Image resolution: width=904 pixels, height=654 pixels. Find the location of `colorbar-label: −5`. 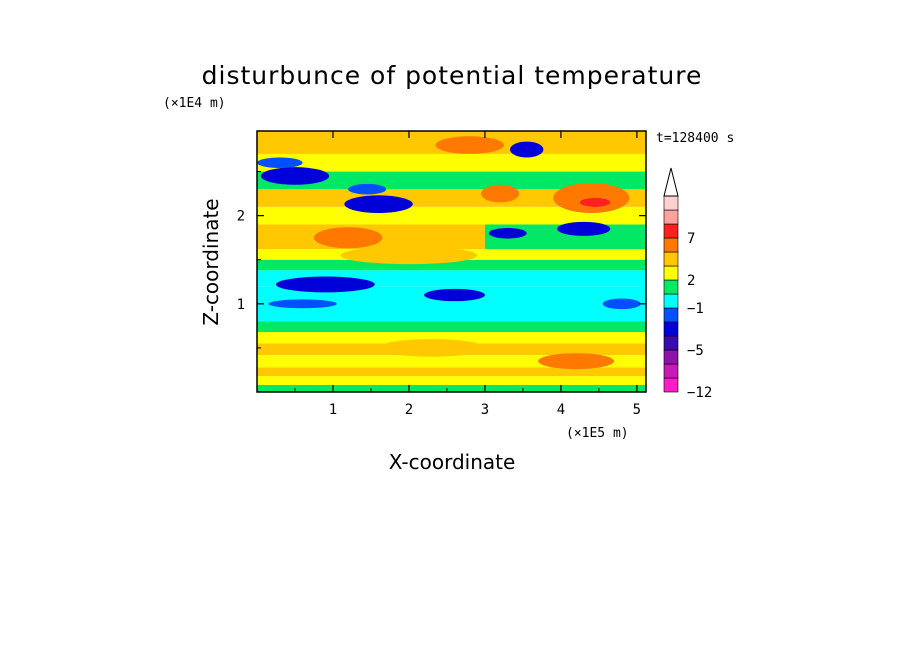

colorbar-label: −5 is located at coordinates (695, 351).